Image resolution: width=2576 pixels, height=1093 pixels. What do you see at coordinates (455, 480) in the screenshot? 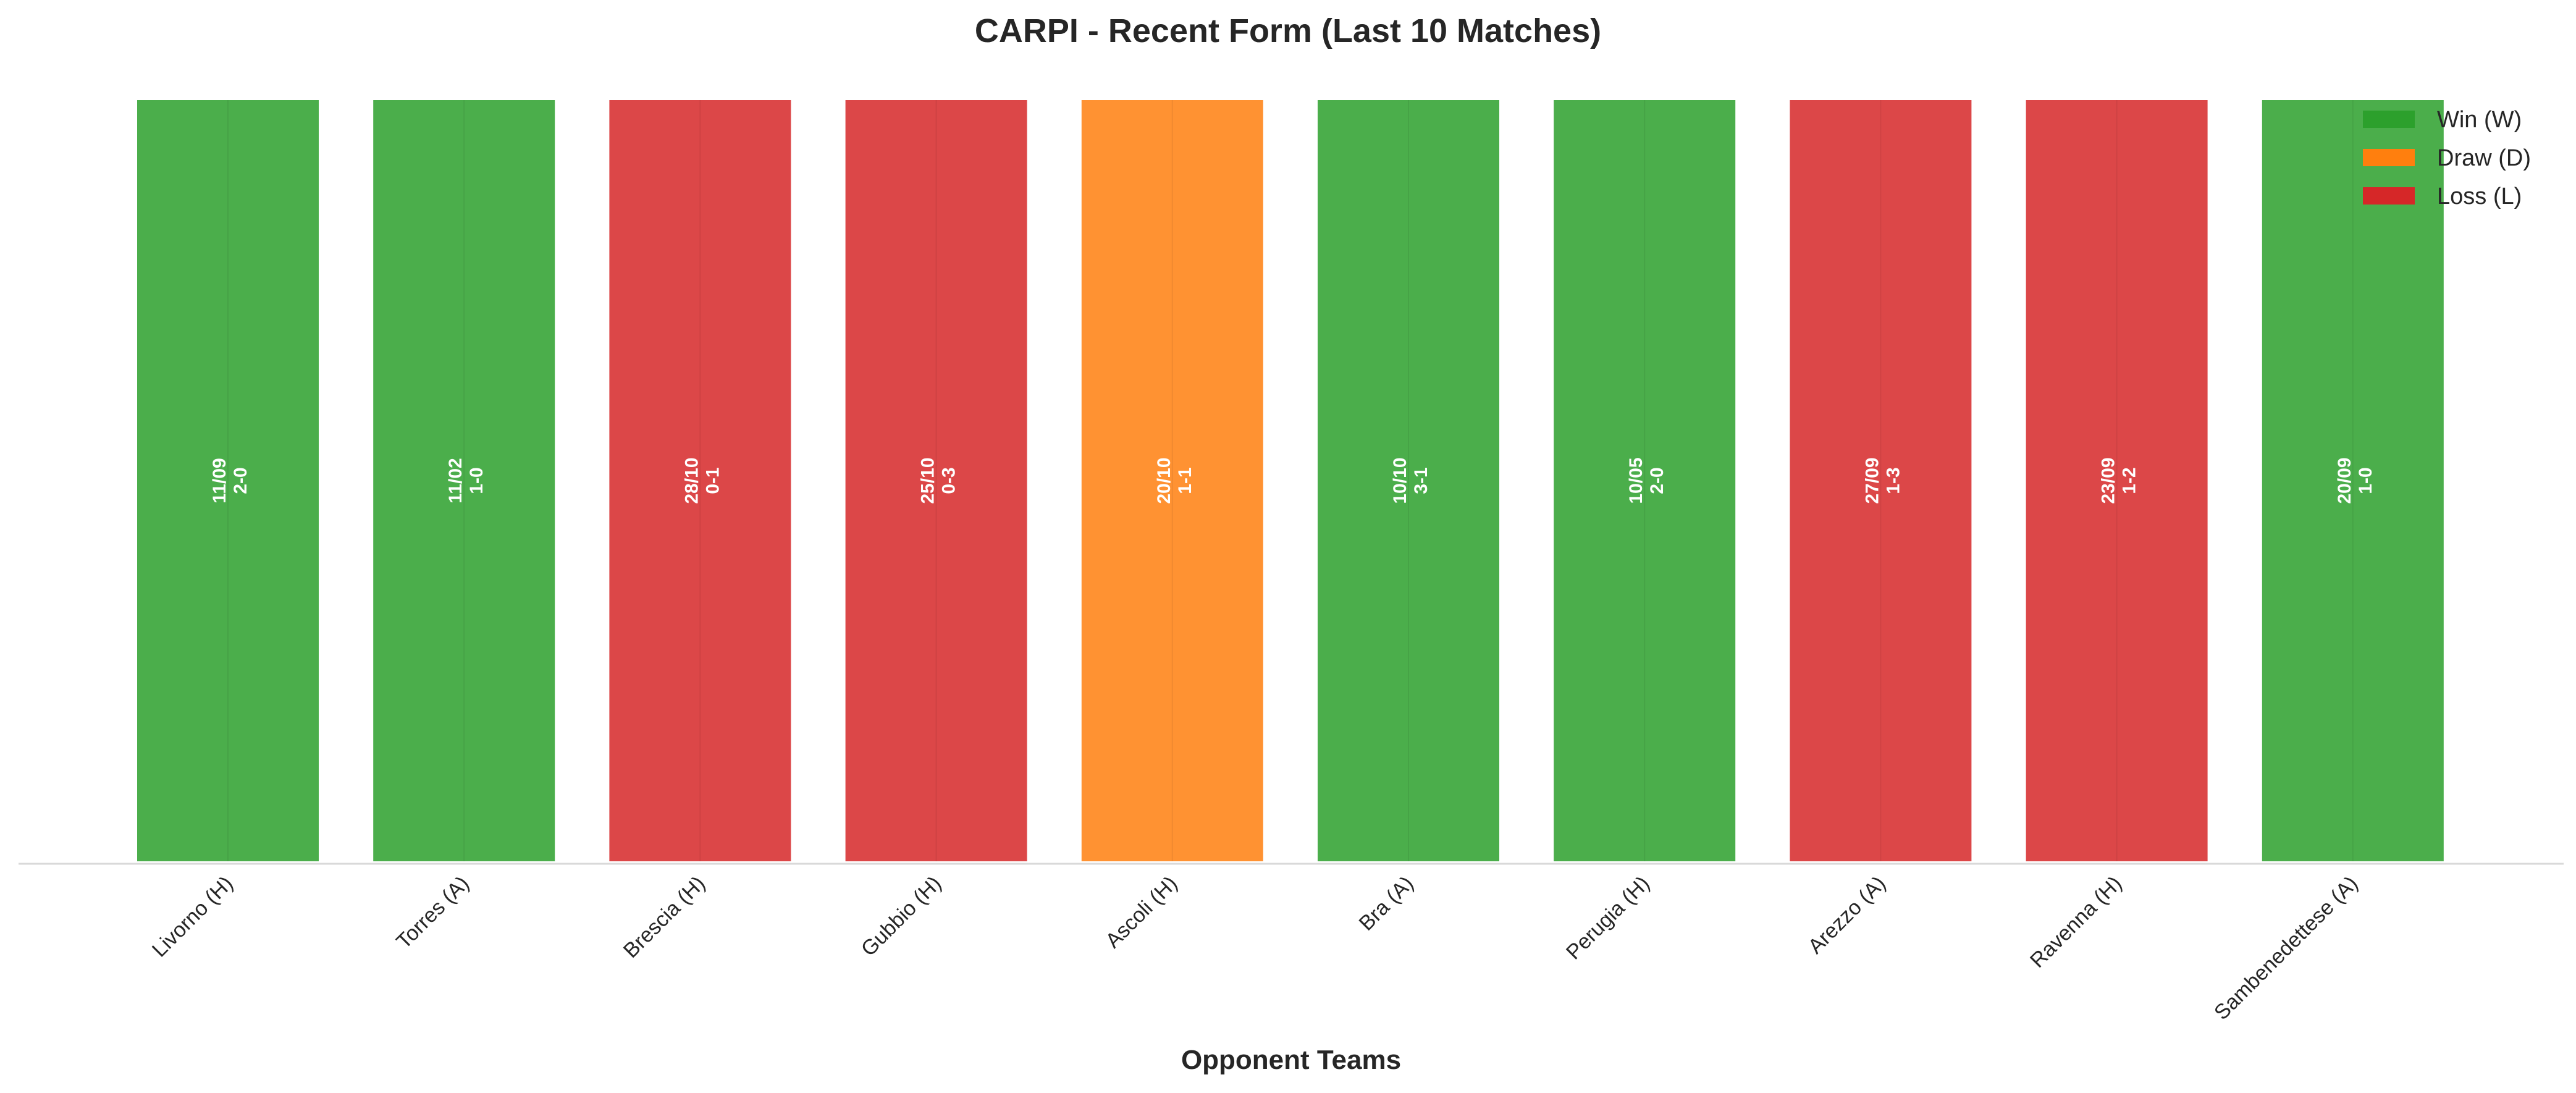
I see `bar-date-label: 11/02` at bounding box center [455, 480].